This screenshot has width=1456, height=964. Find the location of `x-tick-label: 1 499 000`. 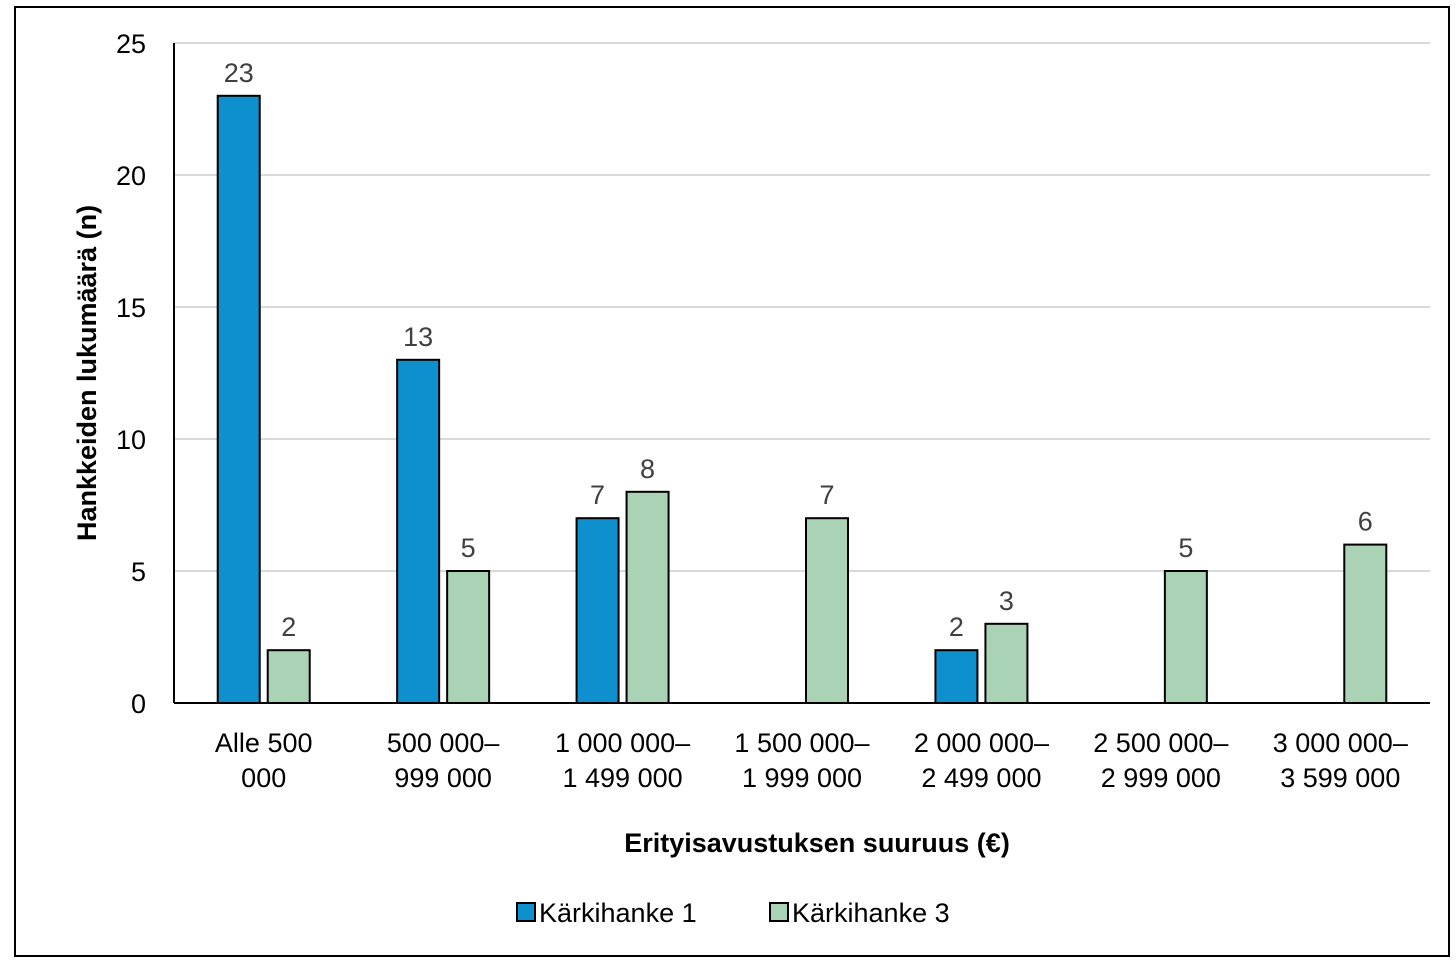

x-tick-label: 1 499 000 is located at coordinates (623, 778).